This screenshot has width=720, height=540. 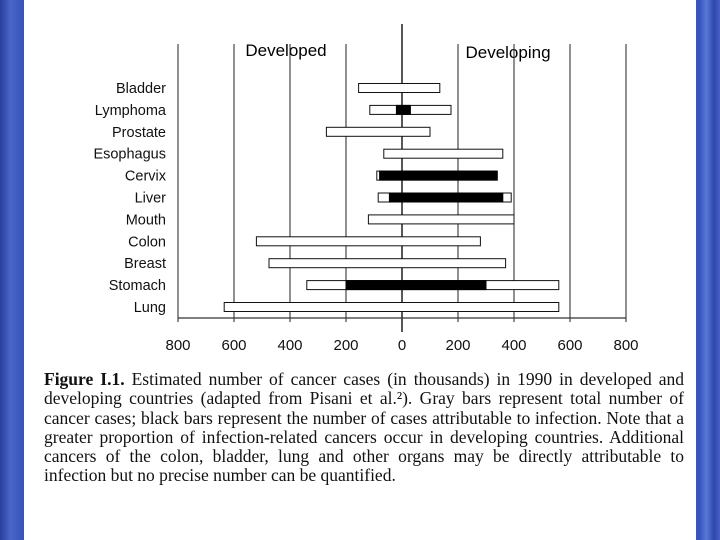 What do you see at coordinates (129, 155) in the screenshot?
I see `category-label: Esophagus` at bounding box center [129, 155].